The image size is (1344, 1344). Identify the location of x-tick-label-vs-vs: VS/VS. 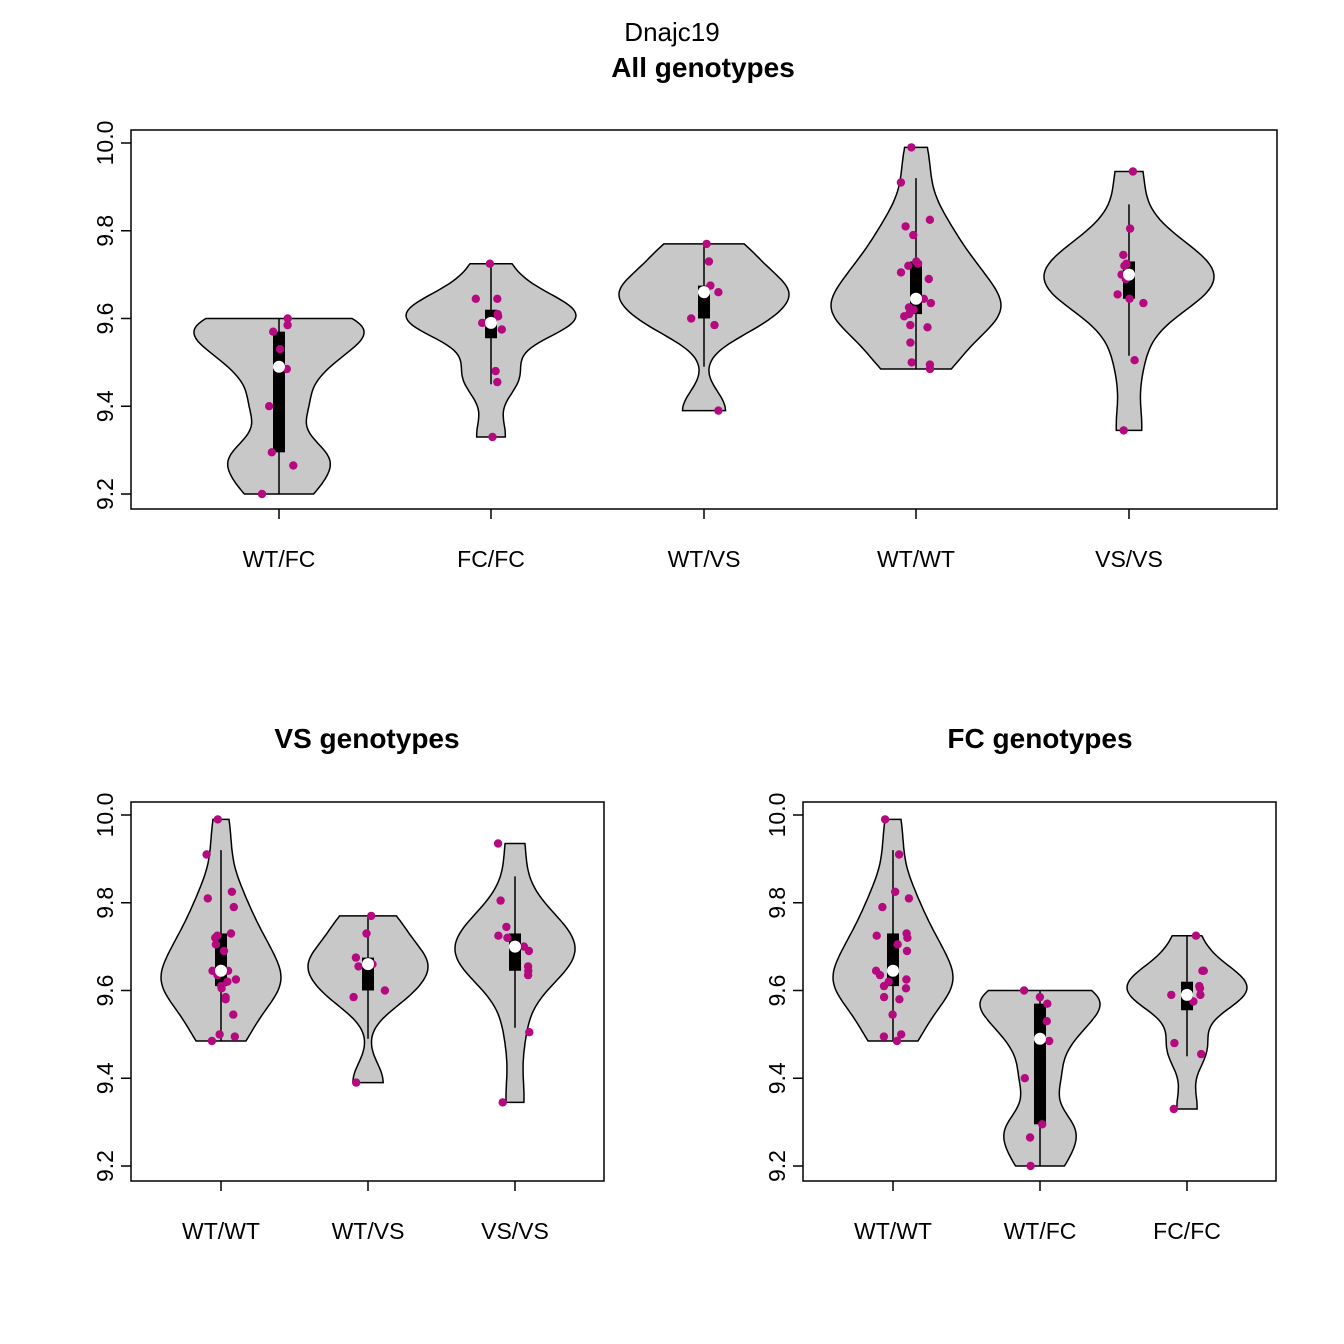
(1129, 559).